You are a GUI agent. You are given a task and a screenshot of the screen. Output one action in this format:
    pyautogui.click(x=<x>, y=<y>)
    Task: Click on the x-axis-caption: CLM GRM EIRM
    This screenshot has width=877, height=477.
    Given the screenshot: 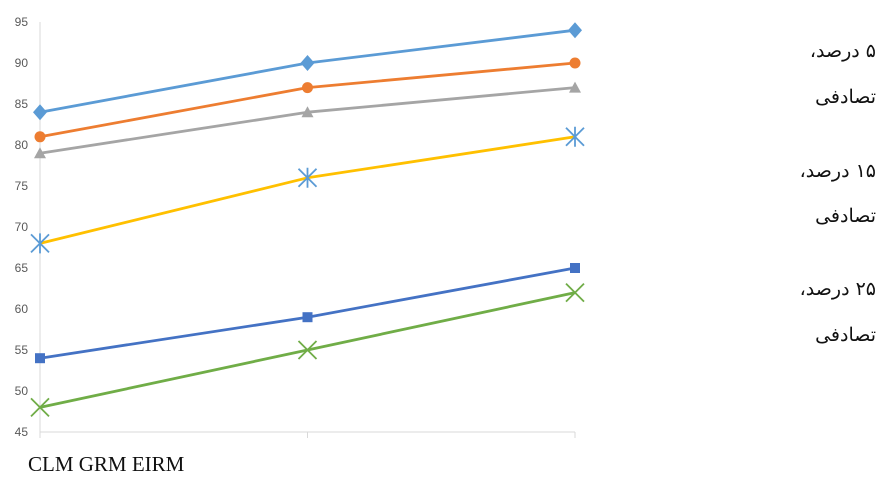 What is the action you would take?
    pyautogui.click(x=106, y=464)
    